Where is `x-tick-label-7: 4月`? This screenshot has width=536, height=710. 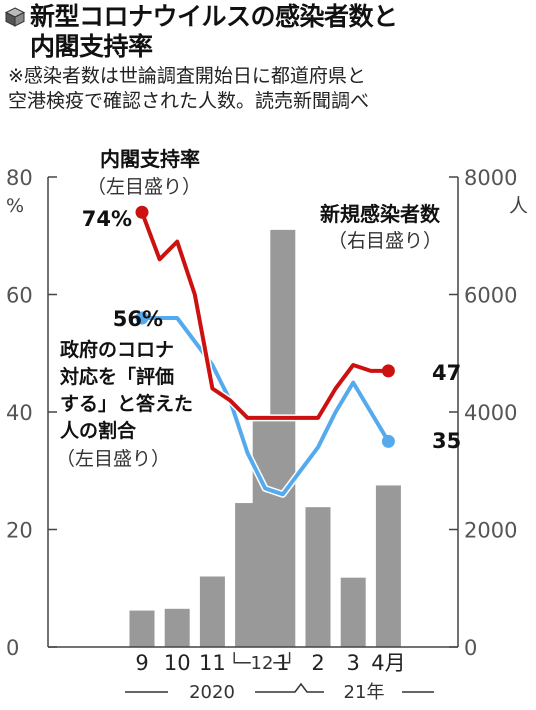 x-tick-label-7: 4月 is located at coordinates (388, 663).